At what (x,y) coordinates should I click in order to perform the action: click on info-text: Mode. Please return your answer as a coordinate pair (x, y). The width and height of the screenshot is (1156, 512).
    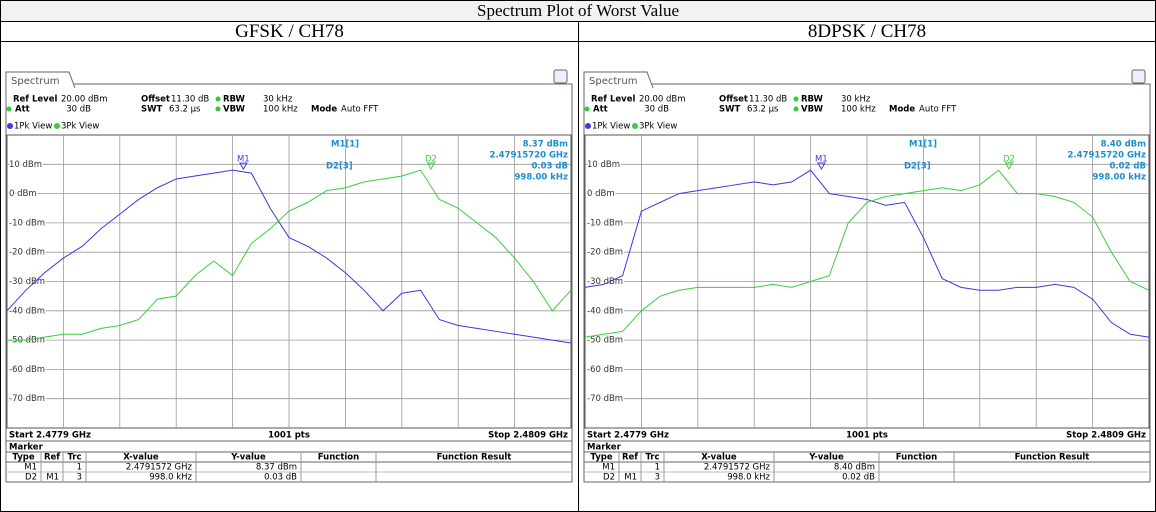
    Looking at the image, I should click on (902, 110).